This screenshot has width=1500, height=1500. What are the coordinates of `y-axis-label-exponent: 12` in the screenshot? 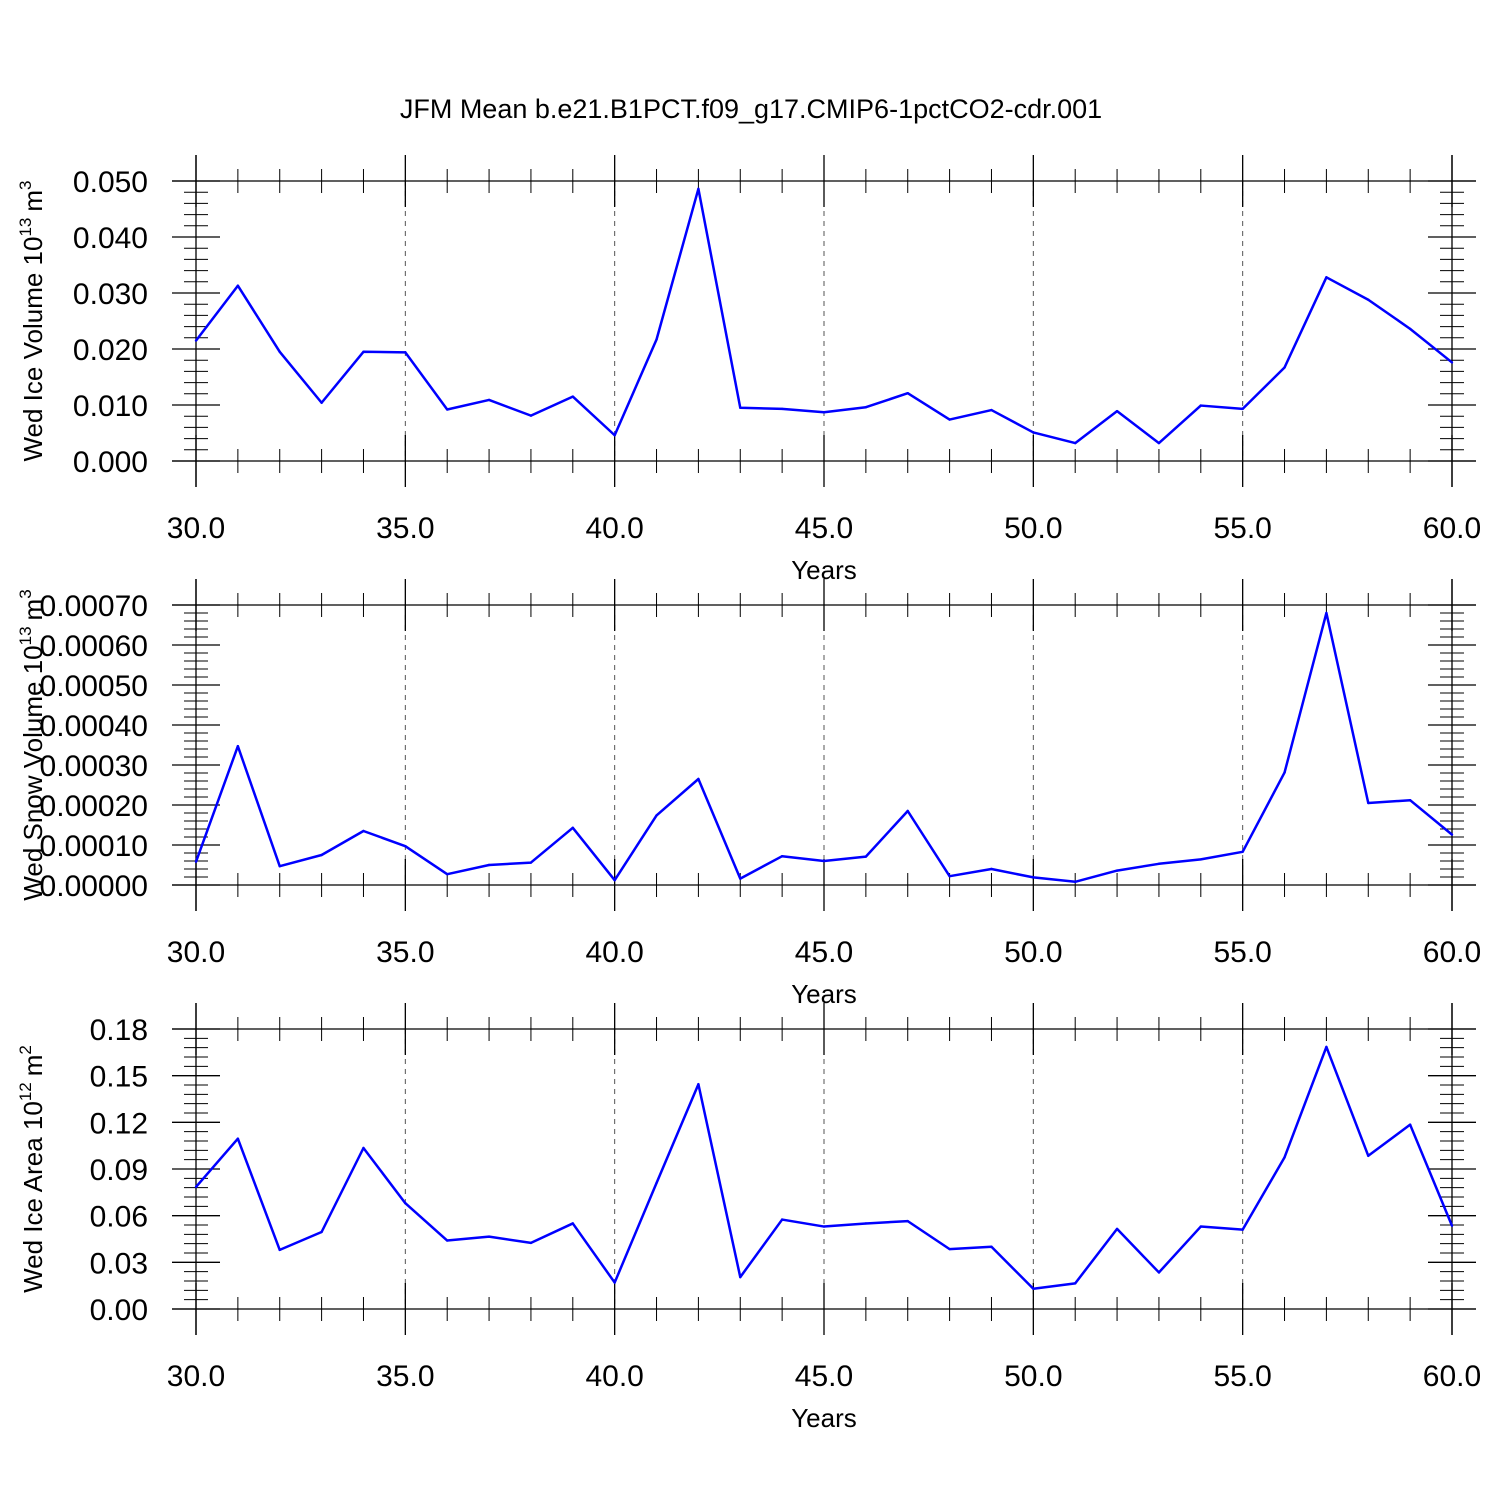 It's located at (25, 1091).